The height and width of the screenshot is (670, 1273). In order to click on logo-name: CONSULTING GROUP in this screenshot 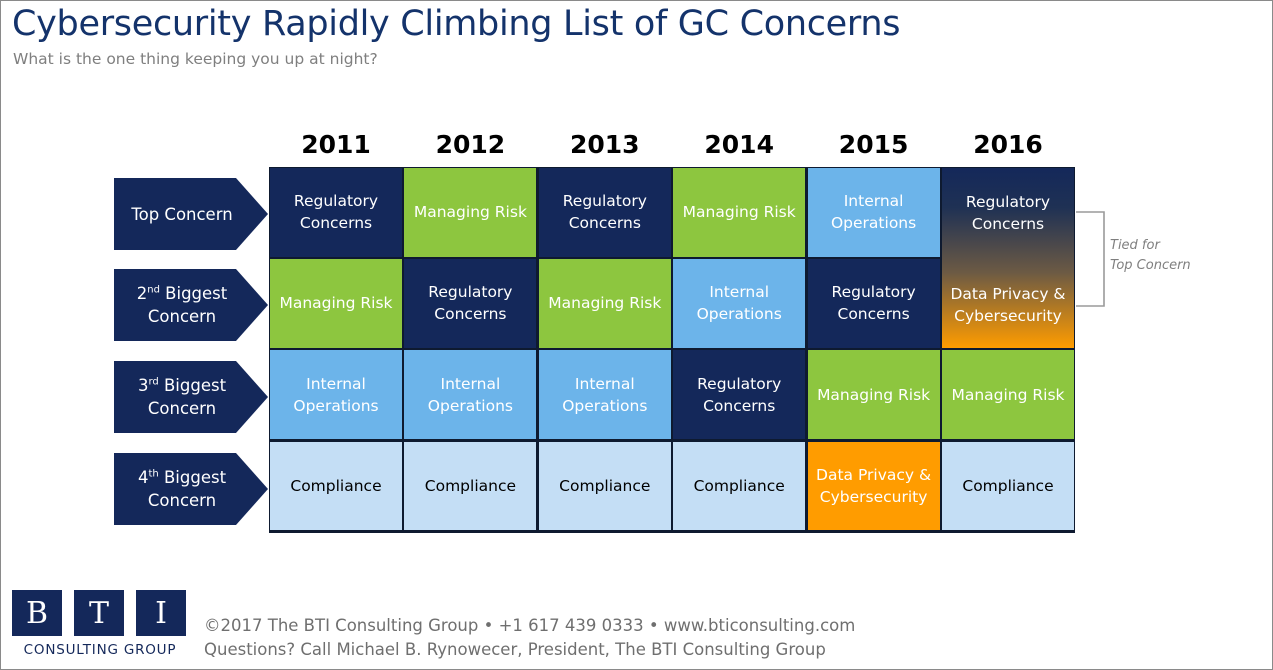, I will do `click(100, 650)`.